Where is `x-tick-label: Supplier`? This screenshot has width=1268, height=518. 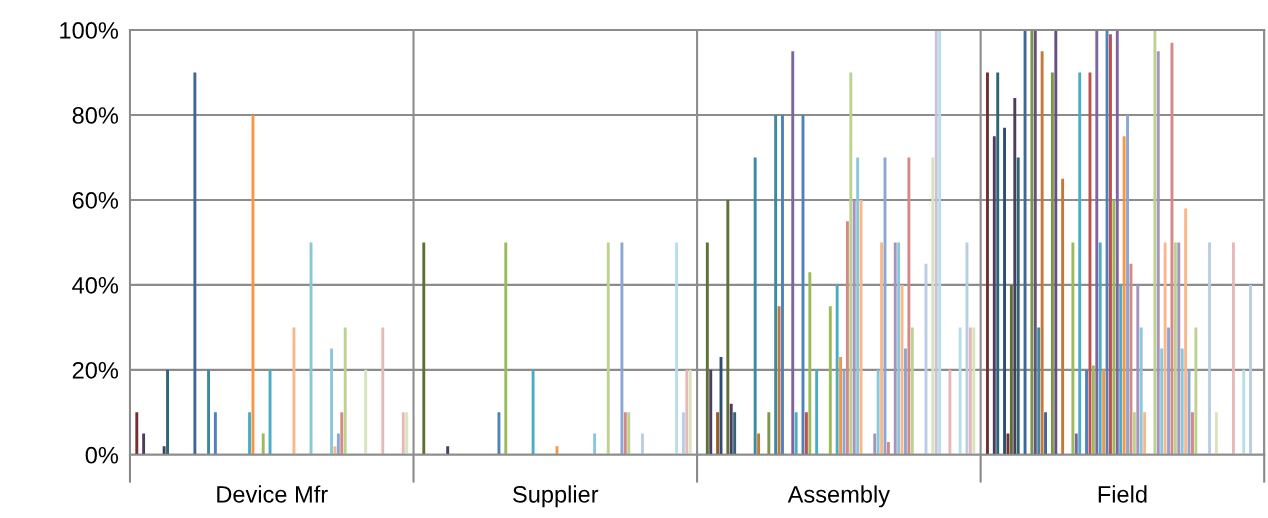
x-tick-label: Supplier is located at coordinates (556, 496).